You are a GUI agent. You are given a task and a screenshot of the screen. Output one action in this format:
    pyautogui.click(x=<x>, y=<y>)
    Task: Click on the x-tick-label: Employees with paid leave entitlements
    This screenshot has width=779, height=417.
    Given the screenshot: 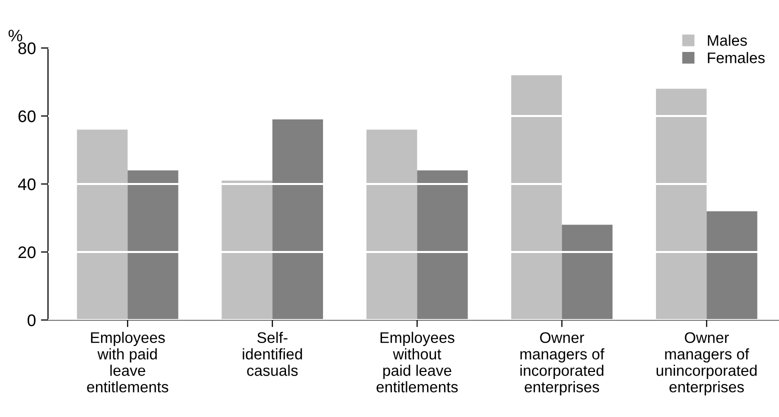 What is the action you would take?
    pyautogui.click(x=127, y=362)
    